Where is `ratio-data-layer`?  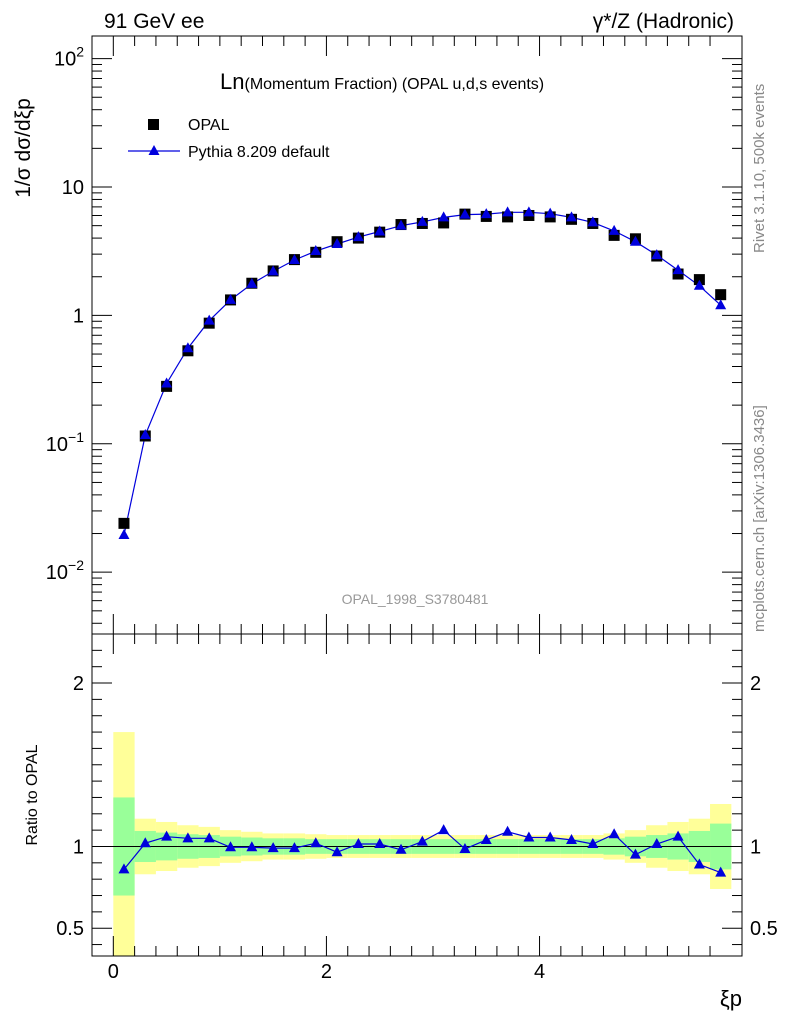 ratio-data-layer is located at coordinates (422, 850).